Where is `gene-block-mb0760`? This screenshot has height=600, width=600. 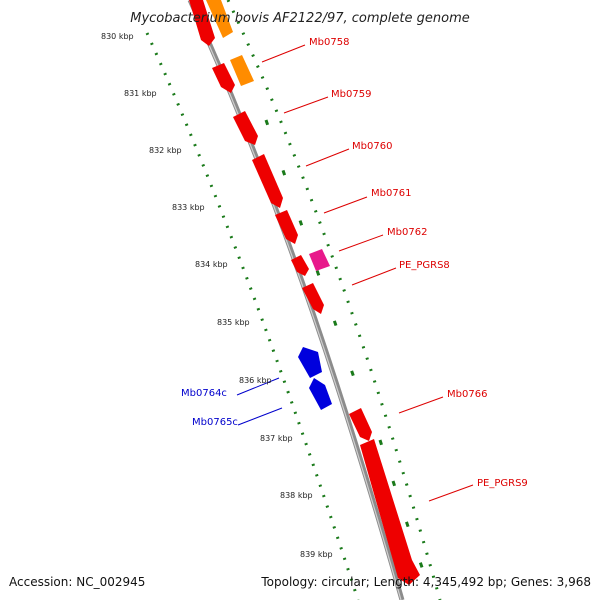 gene-block-mb0760 is located at coordinates (245, 128).